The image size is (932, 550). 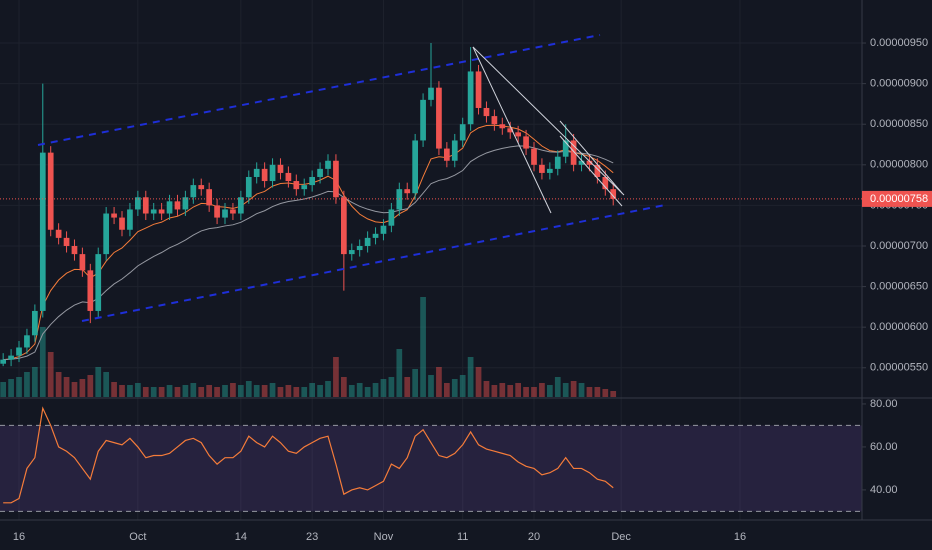 I want to click on y-tick-label: 0.00000650, so click(x=899, y=286).